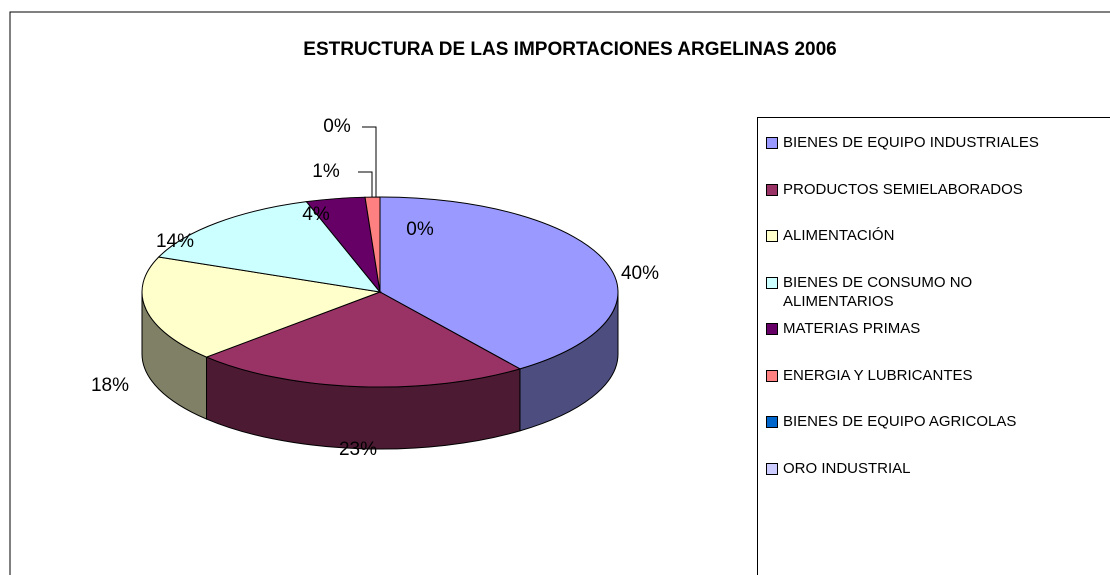  Describe the element at coordinates (899, 235) in the screenshot. I see `legend-item: ALIMENTACIÓN` at that location.